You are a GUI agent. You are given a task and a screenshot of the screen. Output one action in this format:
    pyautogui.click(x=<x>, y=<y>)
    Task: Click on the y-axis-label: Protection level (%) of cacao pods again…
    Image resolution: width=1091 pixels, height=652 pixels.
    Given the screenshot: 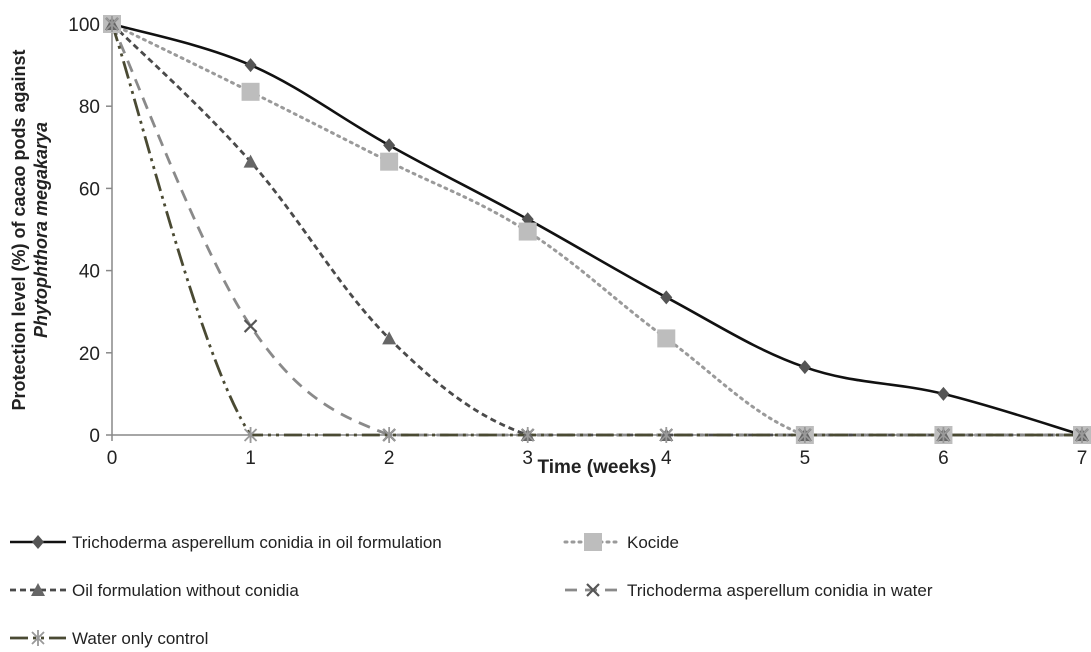 What is the action you would take?
    pyautogui.click(x=30, y=229)
    